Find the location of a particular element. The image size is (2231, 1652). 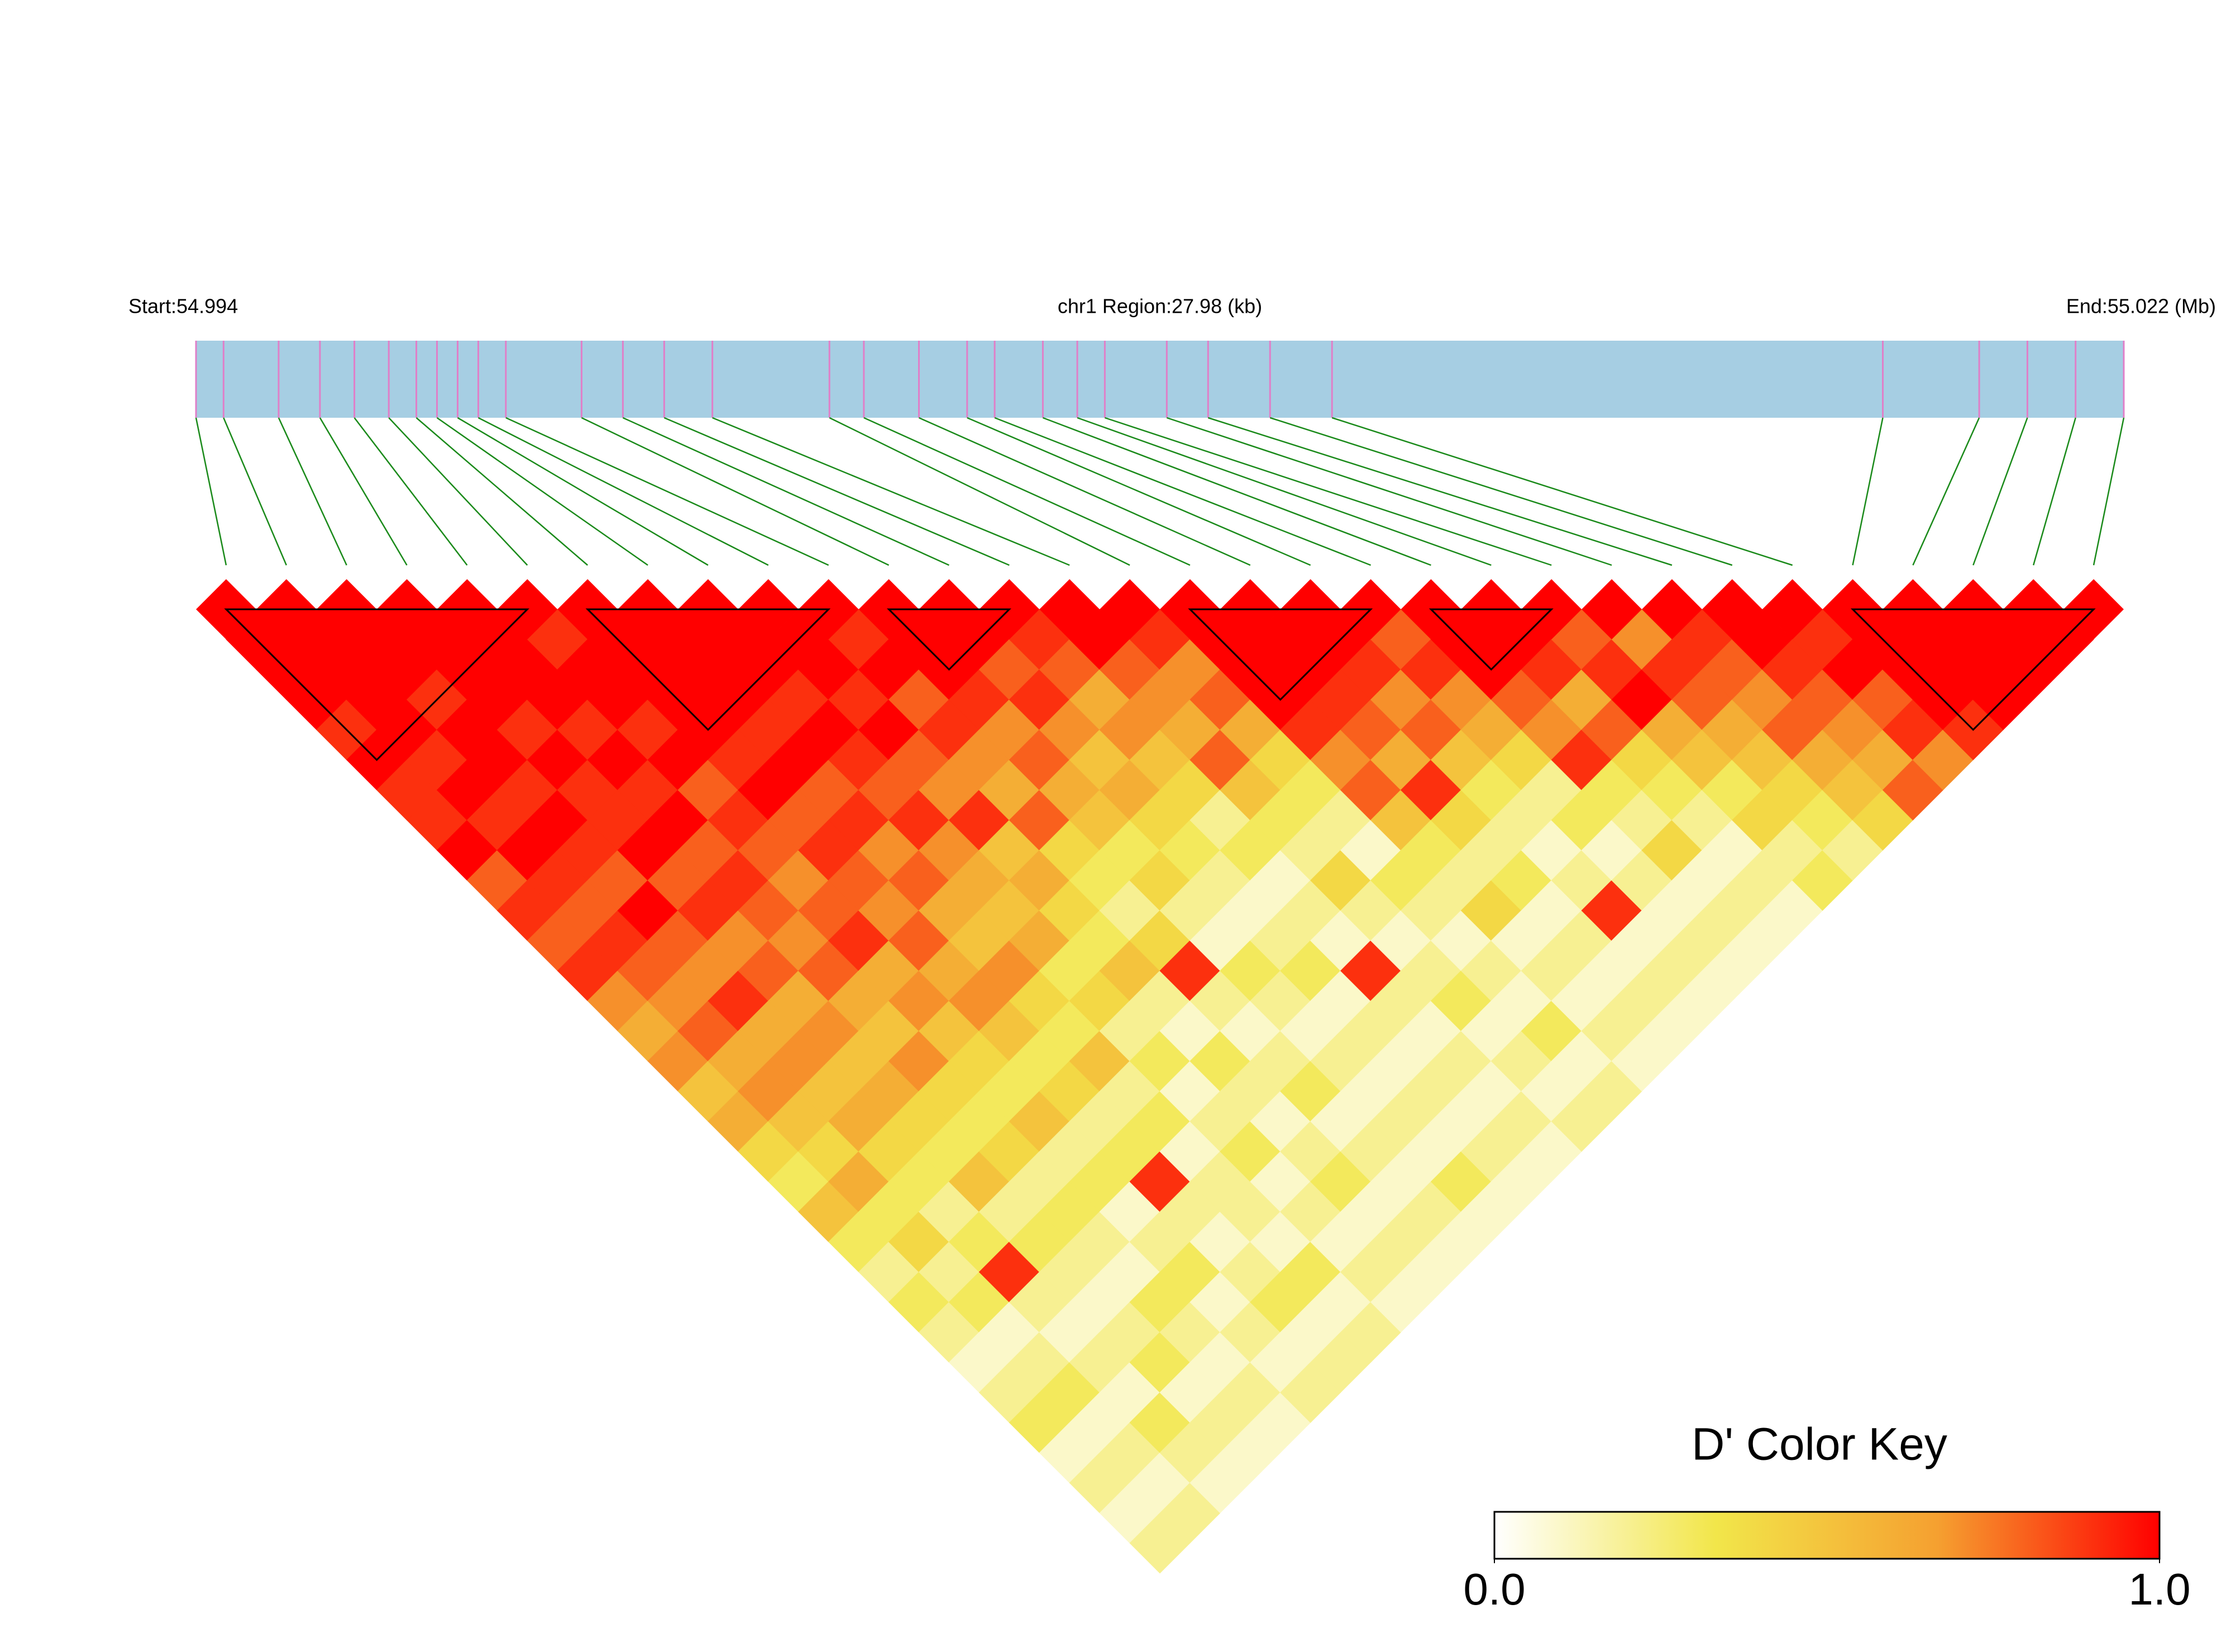

color-key is located at coordinates (1827, 1535).